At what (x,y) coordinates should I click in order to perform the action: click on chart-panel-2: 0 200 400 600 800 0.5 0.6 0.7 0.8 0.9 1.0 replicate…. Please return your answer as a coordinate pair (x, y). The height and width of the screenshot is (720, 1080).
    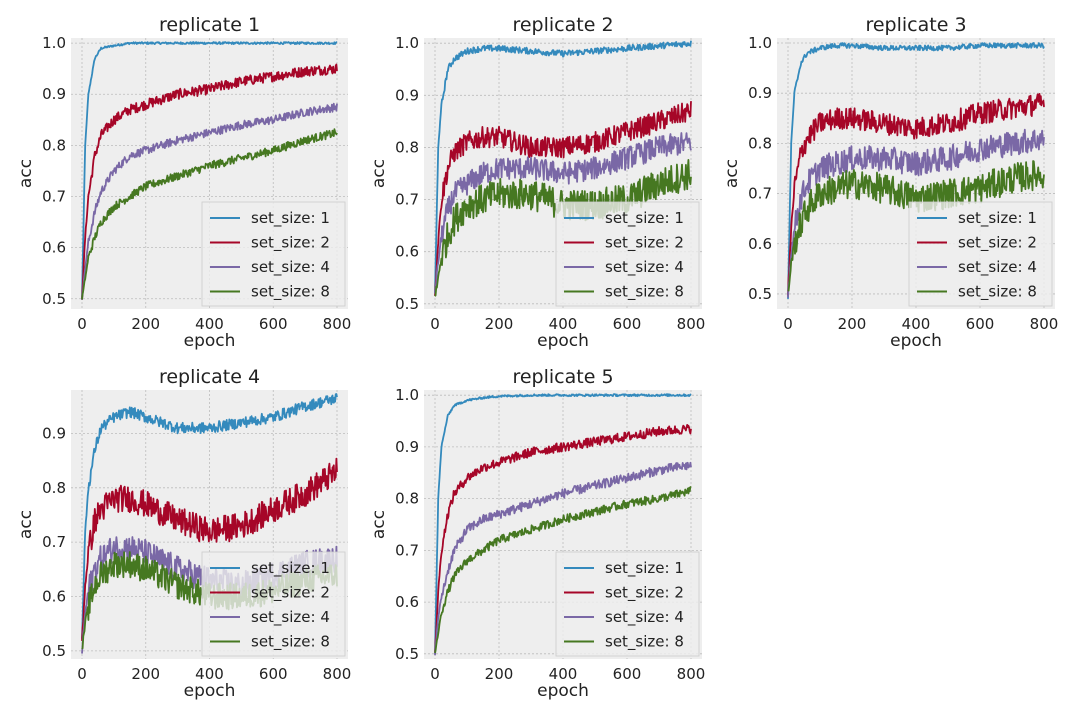
    Looking at the image, I should click on (537, 182).